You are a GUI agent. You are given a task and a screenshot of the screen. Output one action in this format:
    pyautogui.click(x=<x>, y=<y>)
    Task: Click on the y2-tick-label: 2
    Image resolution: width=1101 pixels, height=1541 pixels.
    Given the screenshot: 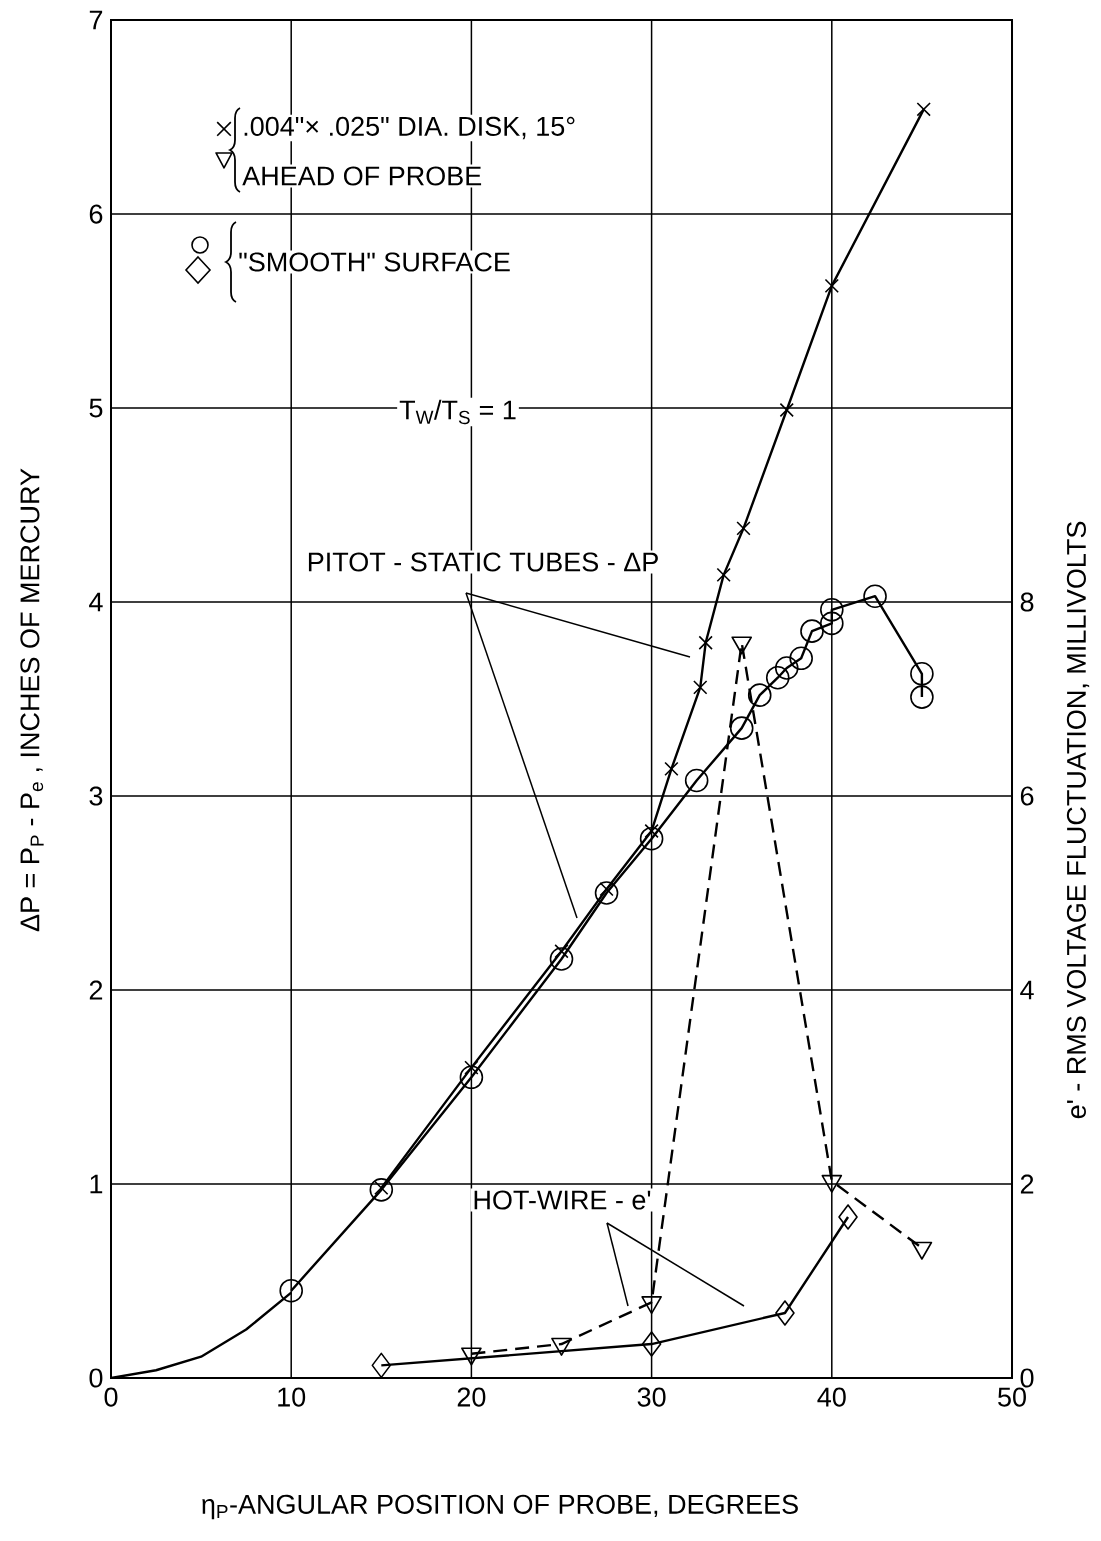 What is the action you would take?
    pyautogui.click(x=1027, y=1184)
    